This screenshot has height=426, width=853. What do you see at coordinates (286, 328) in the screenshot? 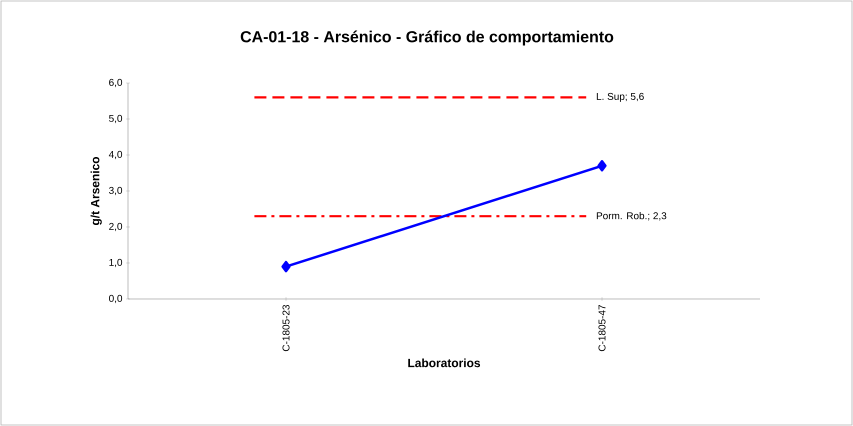
I see `x-tick-label: C-1805-23` at bounding box center [286, 328].